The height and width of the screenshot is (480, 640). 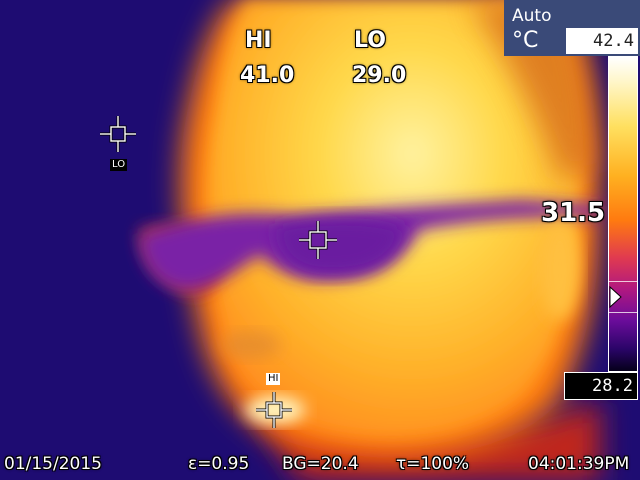 I want to click on nostril-shadow, so click(x=250, y=345).